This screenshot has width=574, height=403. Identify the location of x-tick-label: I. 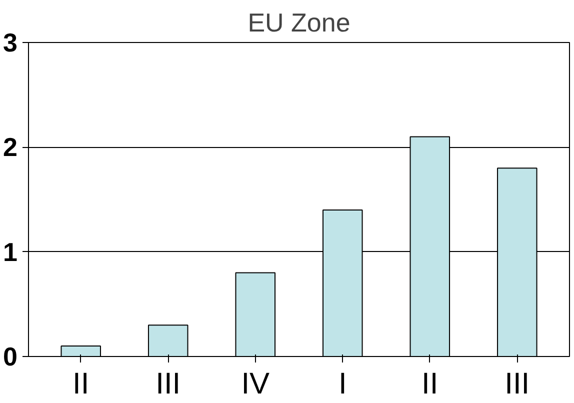
(342, 384).